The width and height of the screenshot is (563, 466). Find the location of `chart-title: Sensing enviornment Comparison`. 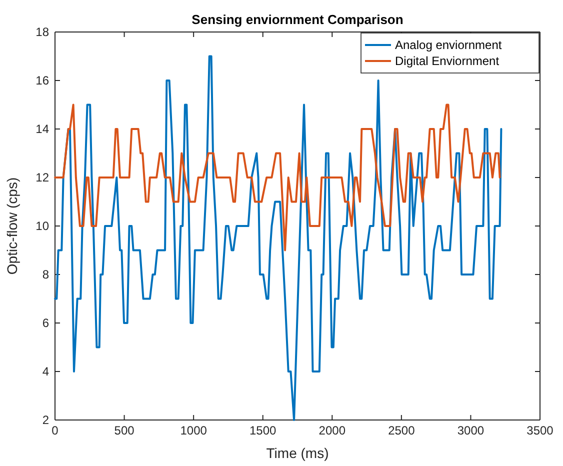

chart-title: Sensing enviornment Comparison is located at coordinates (298, 19).